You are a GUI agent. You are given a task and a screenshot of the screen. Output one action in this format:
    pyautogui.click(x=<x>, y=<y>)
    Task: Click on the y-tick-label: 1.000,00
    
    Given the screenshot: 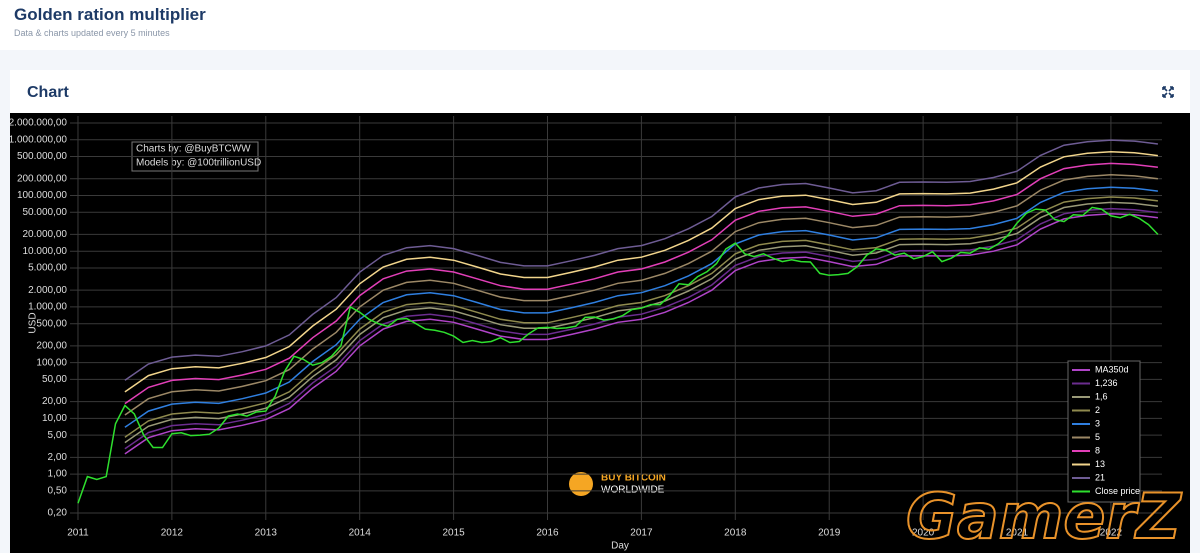 What is the action you would take?
    pyautogui.click(x=47, y=307)
    